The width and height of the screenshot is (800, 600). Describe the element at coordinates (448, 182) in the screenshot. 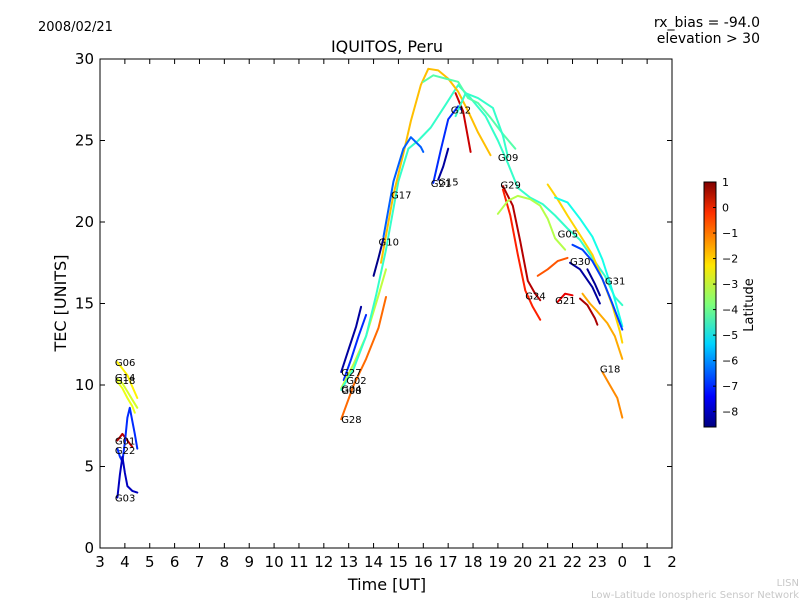

I see `satellite-label-g15: G15` at that location.